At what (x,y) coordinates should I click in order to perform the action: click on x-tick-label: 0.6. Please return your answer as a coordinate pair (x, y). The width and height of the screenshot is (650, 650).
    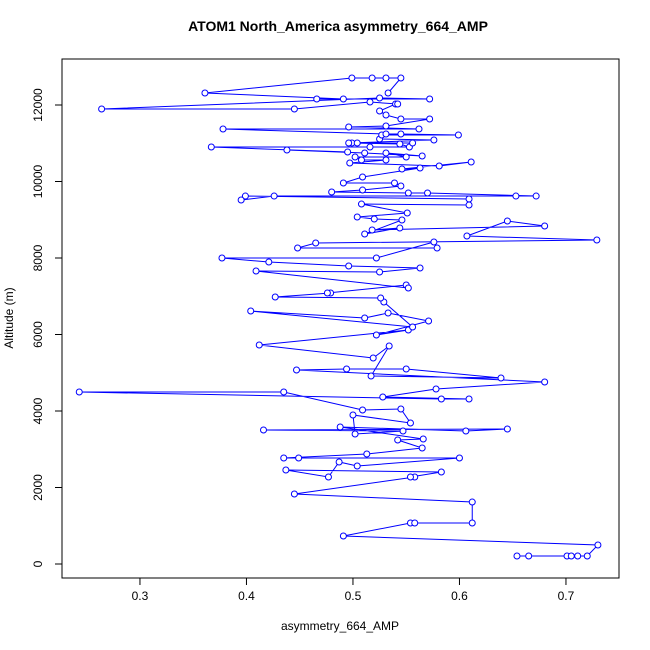
    Looking at the image, I should click on (459, 596).